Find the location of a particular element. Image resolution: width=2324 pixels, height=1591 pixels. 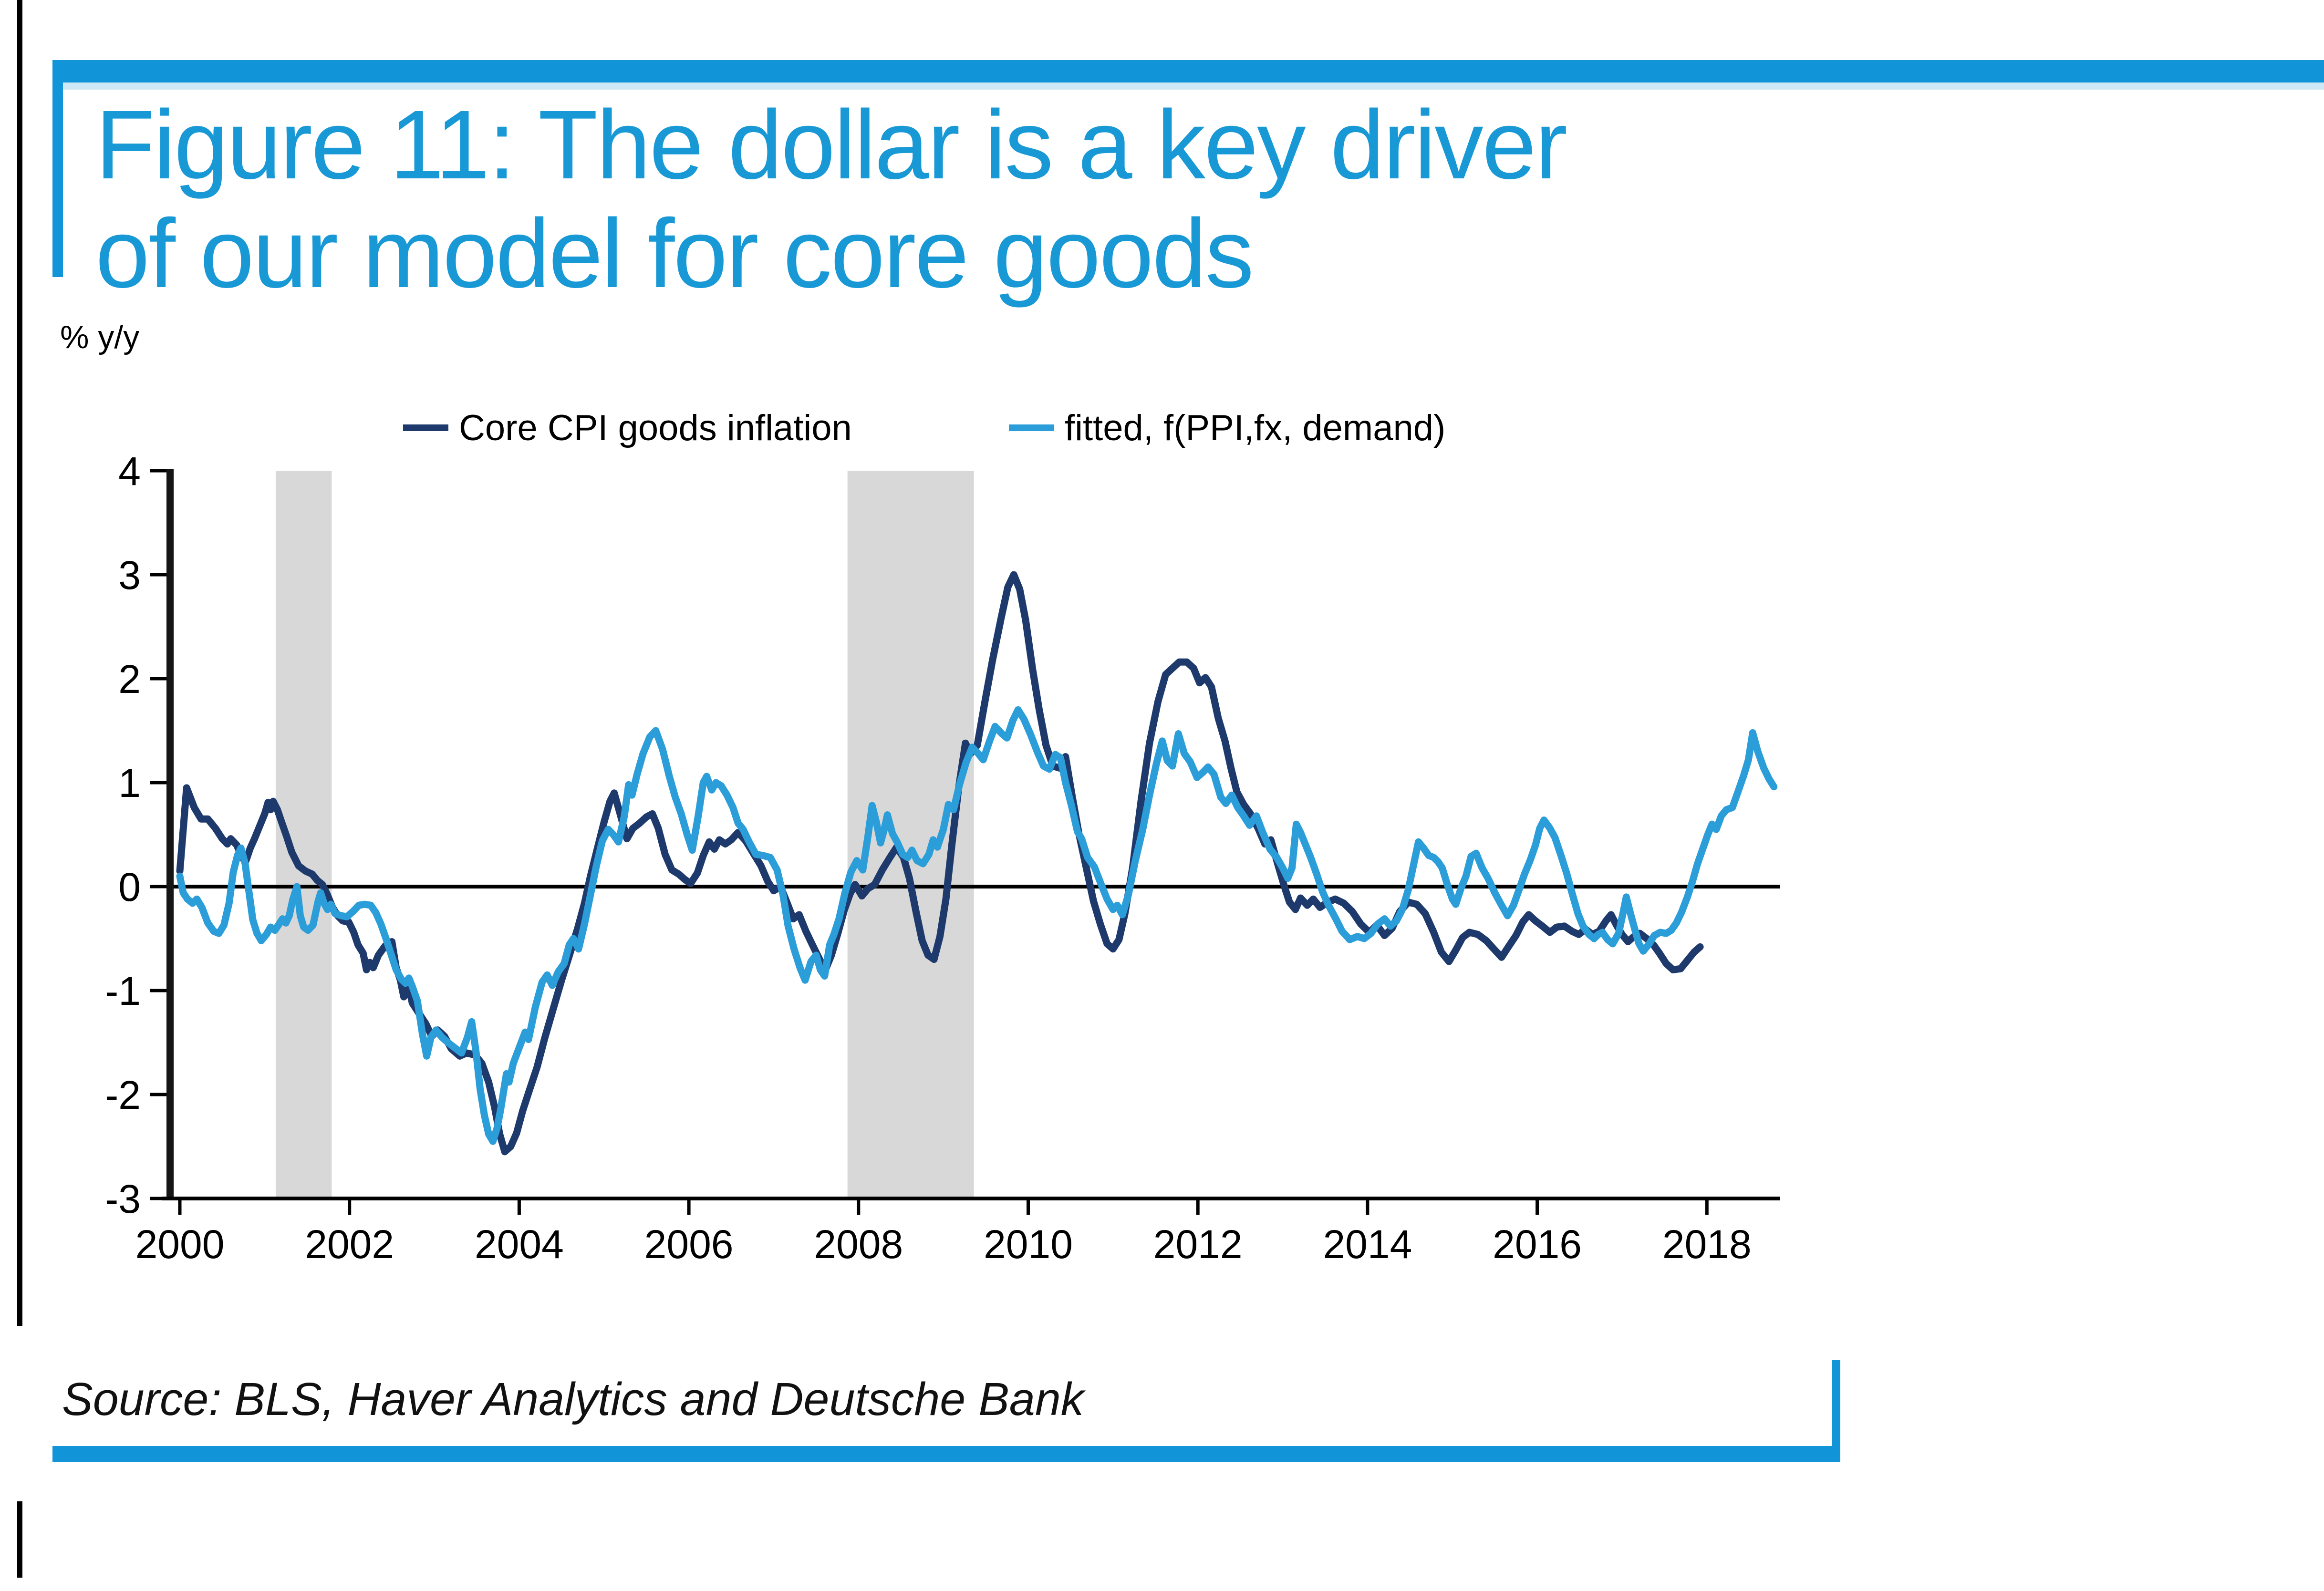

y-tick-label-4: 4 is located at coordinates (129, 471).